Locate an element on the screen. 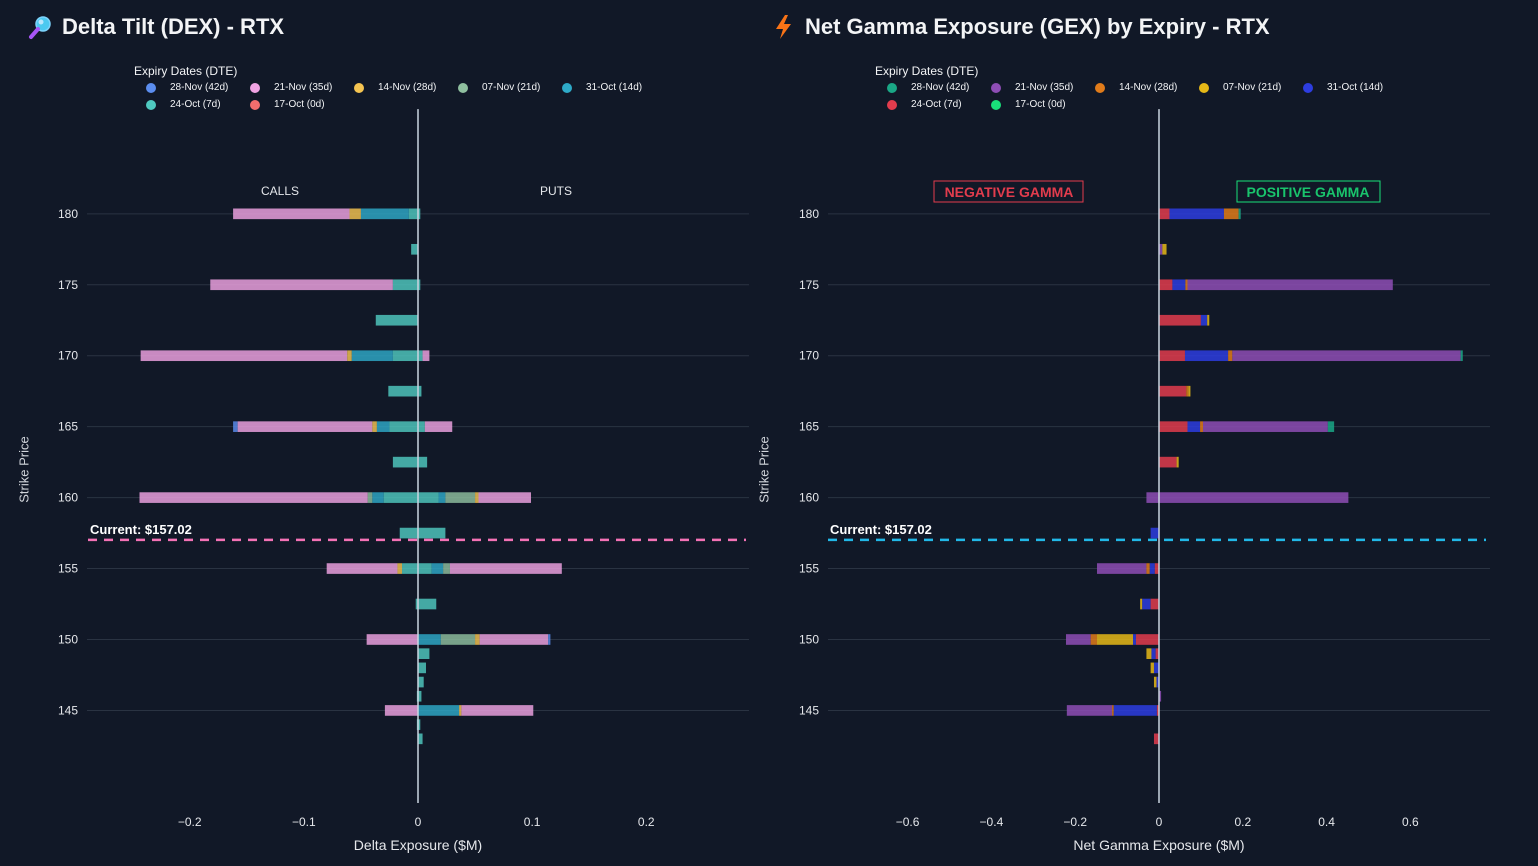 This screenshot has height=866, width=1538. legend-item: 28-Nov (42d) is located at coordinates (939, 87).